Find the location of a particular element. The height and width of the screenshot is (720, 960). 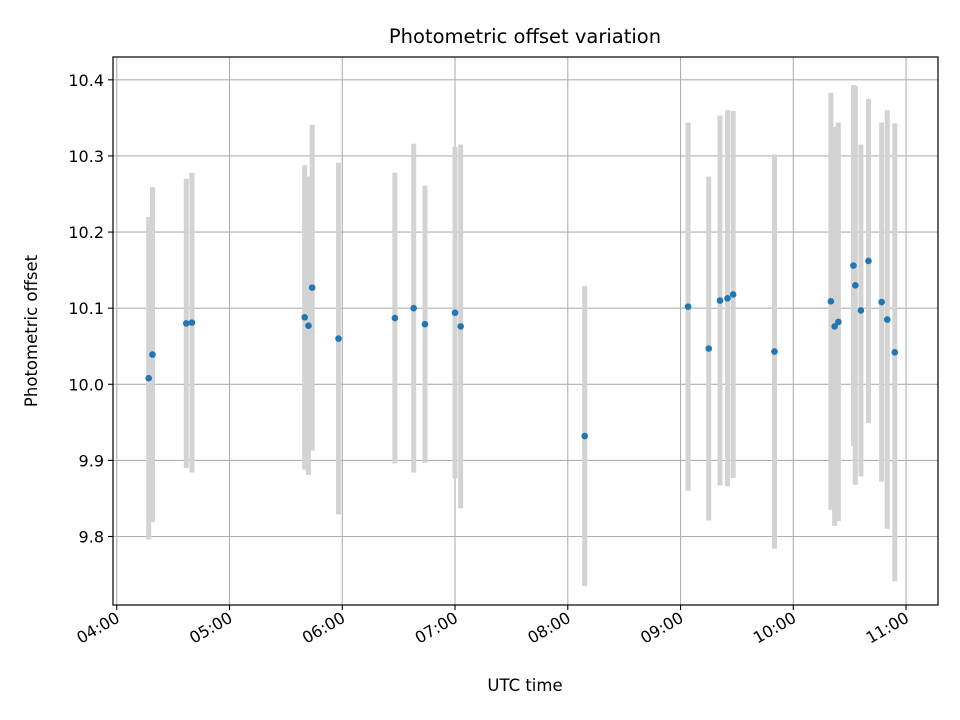

chart-title: Photometric offset variation is located at coordinates (525, 36).